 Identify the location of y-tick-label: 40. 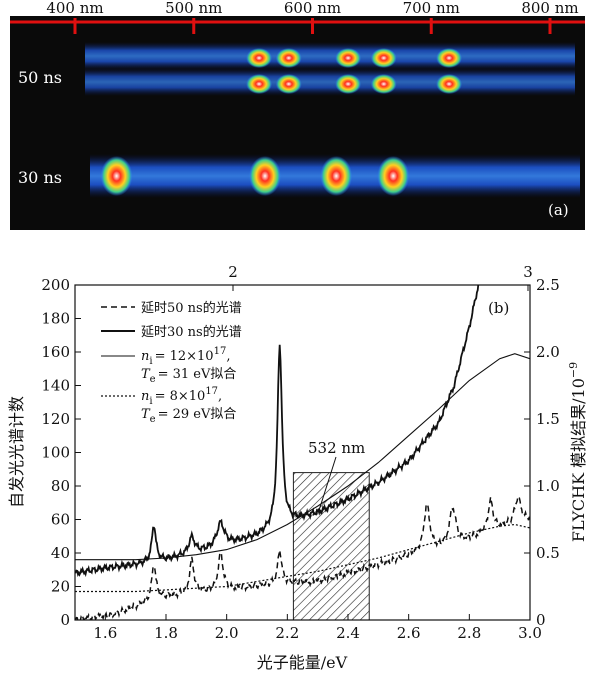
(60, 553).